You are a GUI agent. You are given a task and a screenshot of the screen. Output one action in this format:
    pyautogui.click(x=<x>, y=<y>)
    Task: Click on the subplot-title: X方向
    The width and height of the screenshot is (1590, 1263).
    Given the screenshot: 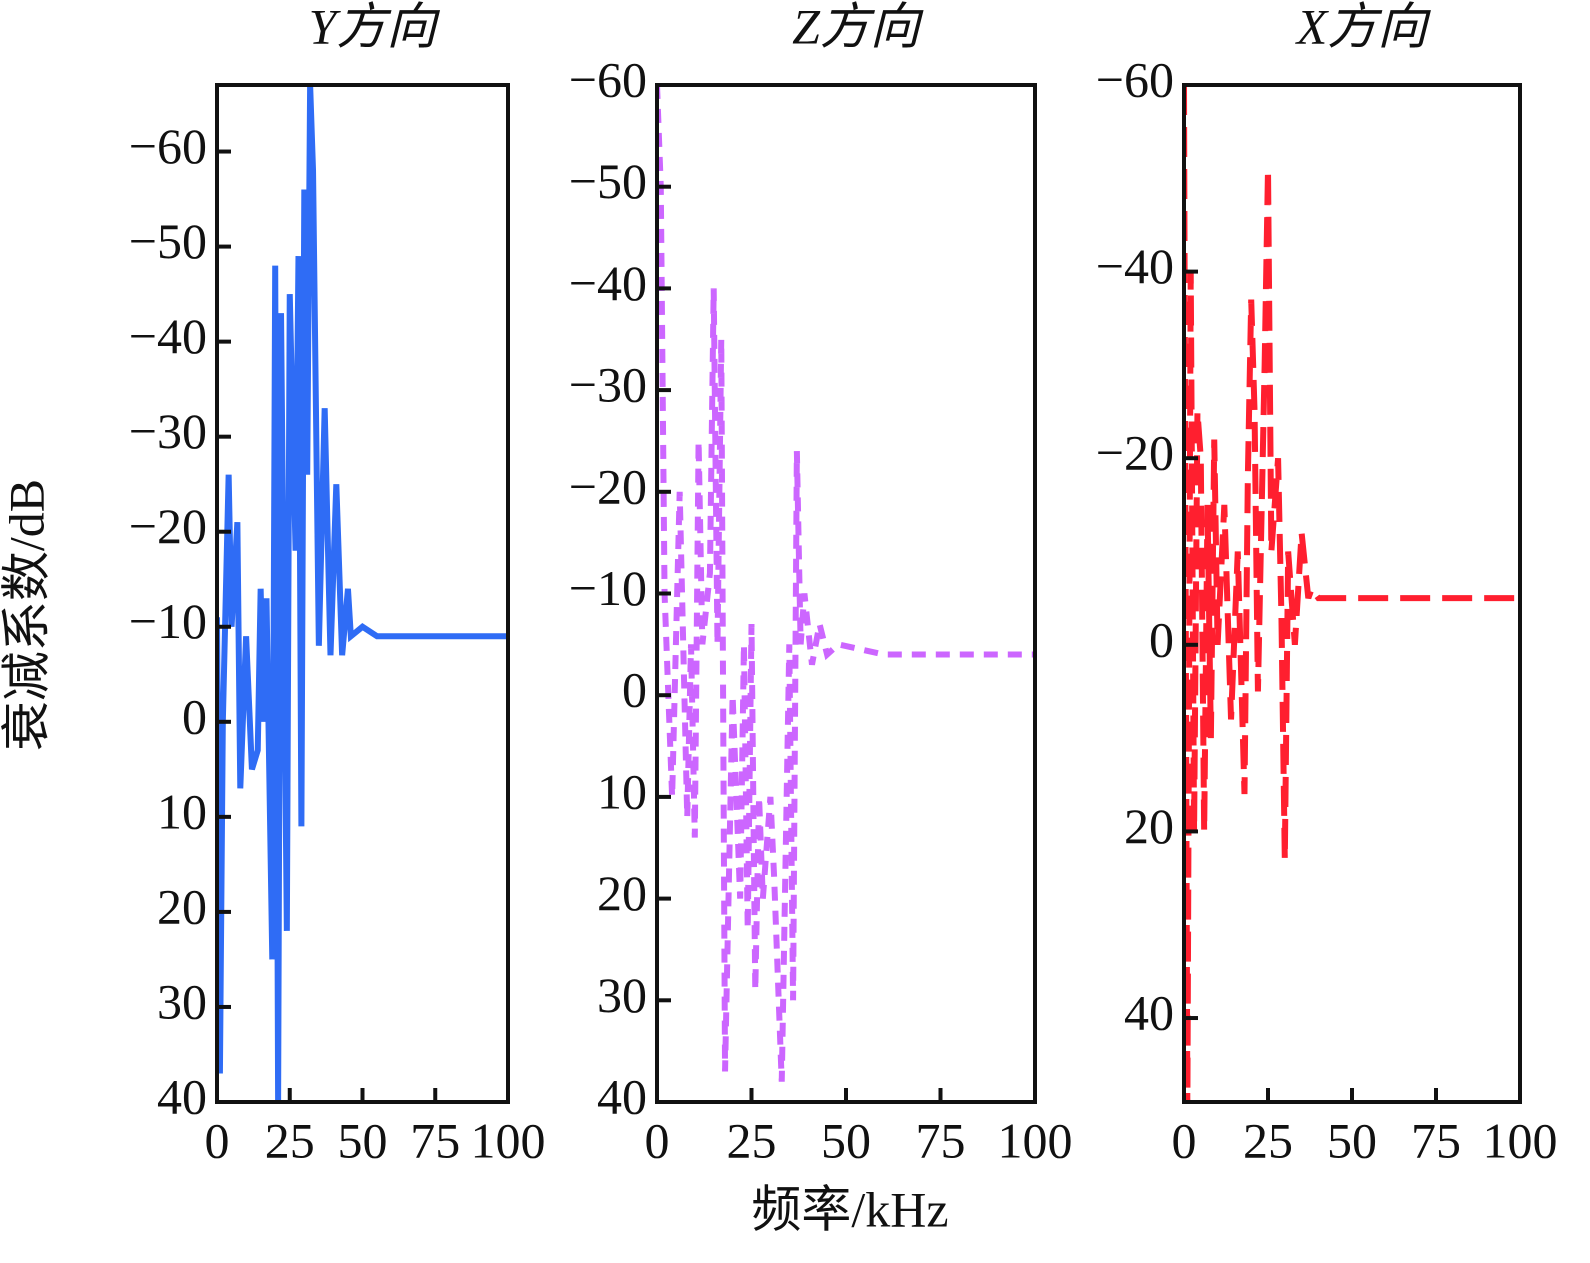 What is the action you would take?
    pyautogui.click(x=1363, y=27)
    